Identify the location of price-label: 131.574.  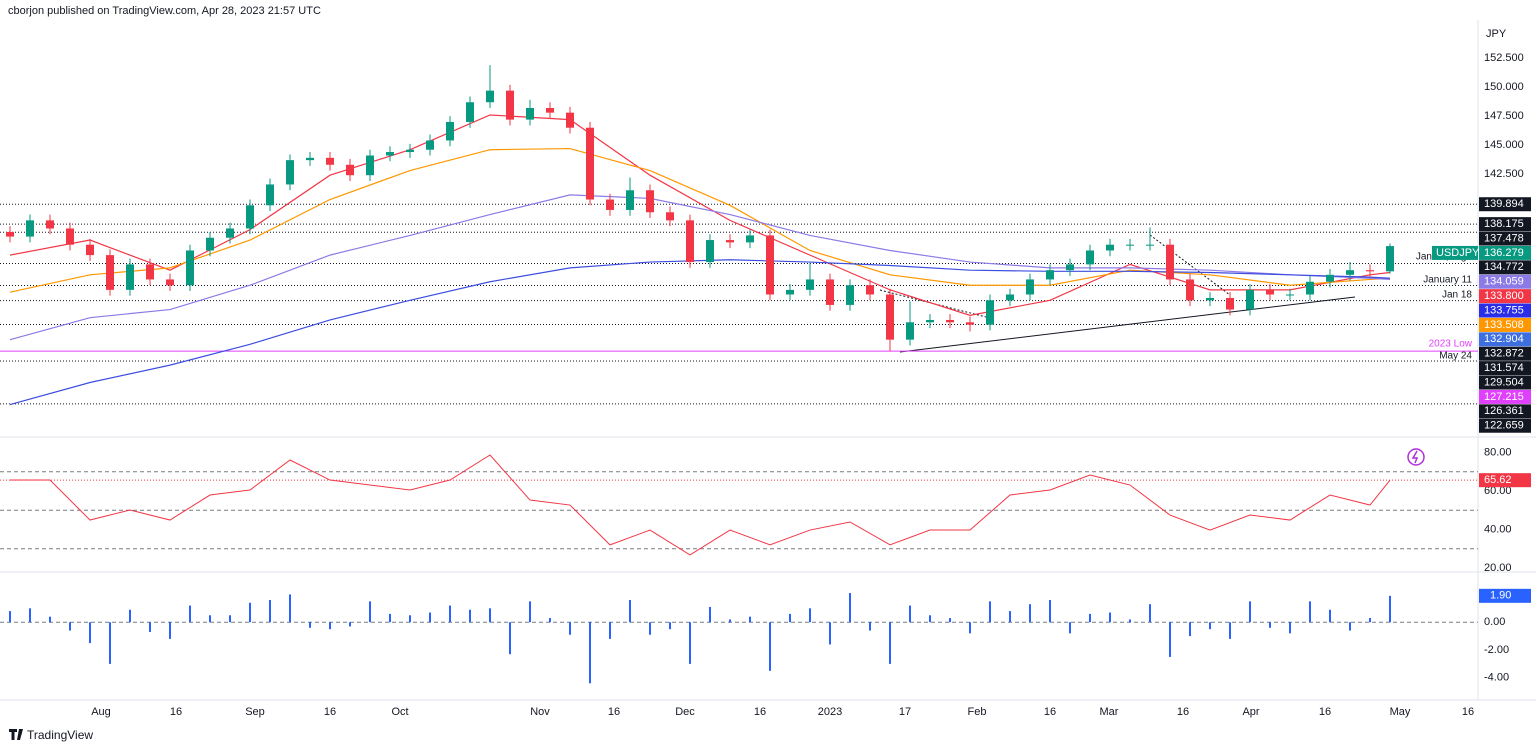
(1504, 368).